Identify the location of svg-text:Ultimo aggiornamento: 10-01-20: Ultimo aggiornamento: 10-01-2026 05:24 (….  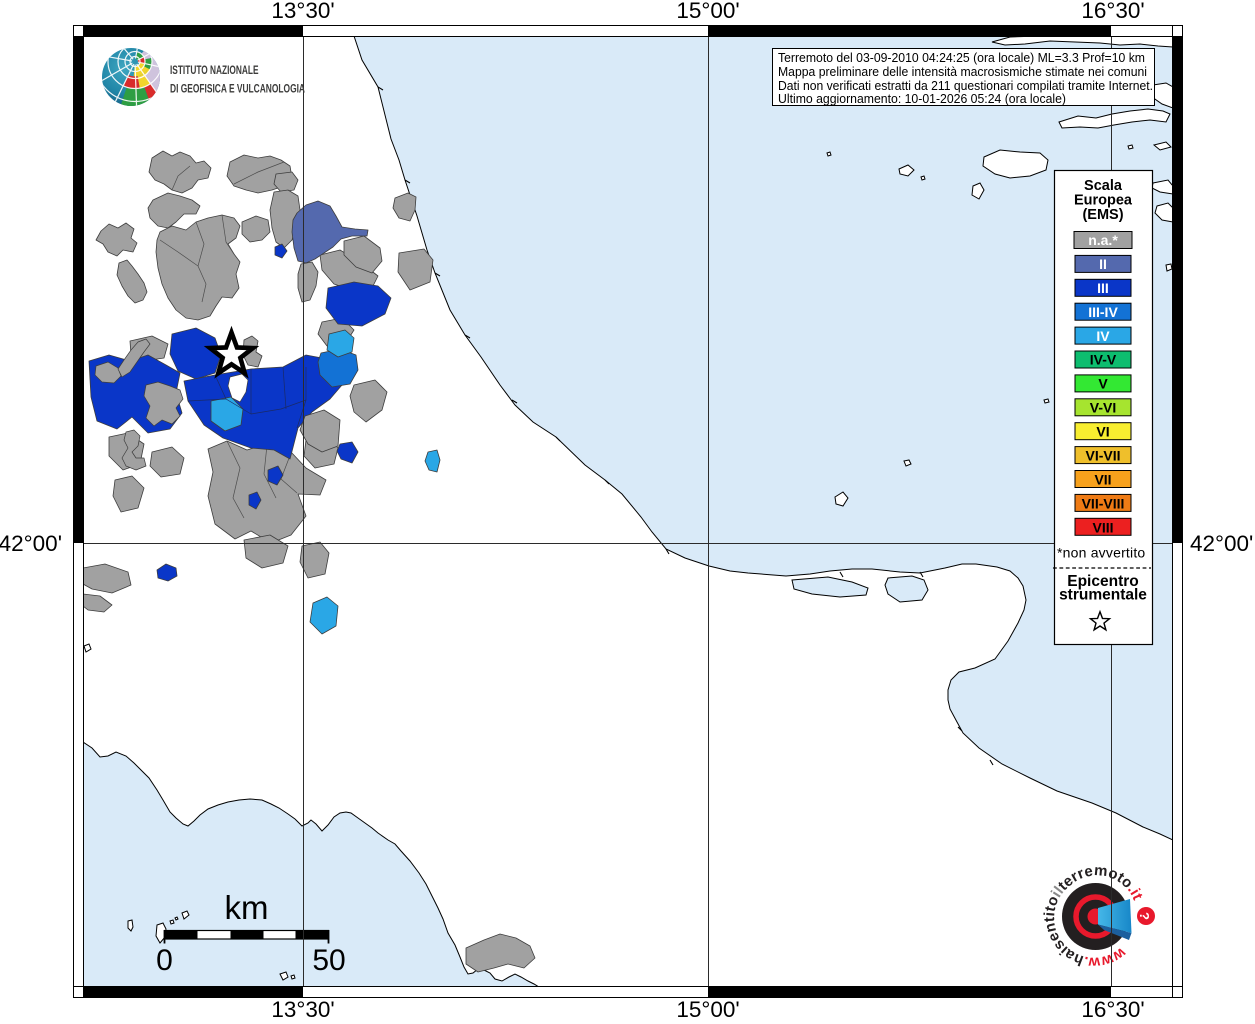
(922, 98).